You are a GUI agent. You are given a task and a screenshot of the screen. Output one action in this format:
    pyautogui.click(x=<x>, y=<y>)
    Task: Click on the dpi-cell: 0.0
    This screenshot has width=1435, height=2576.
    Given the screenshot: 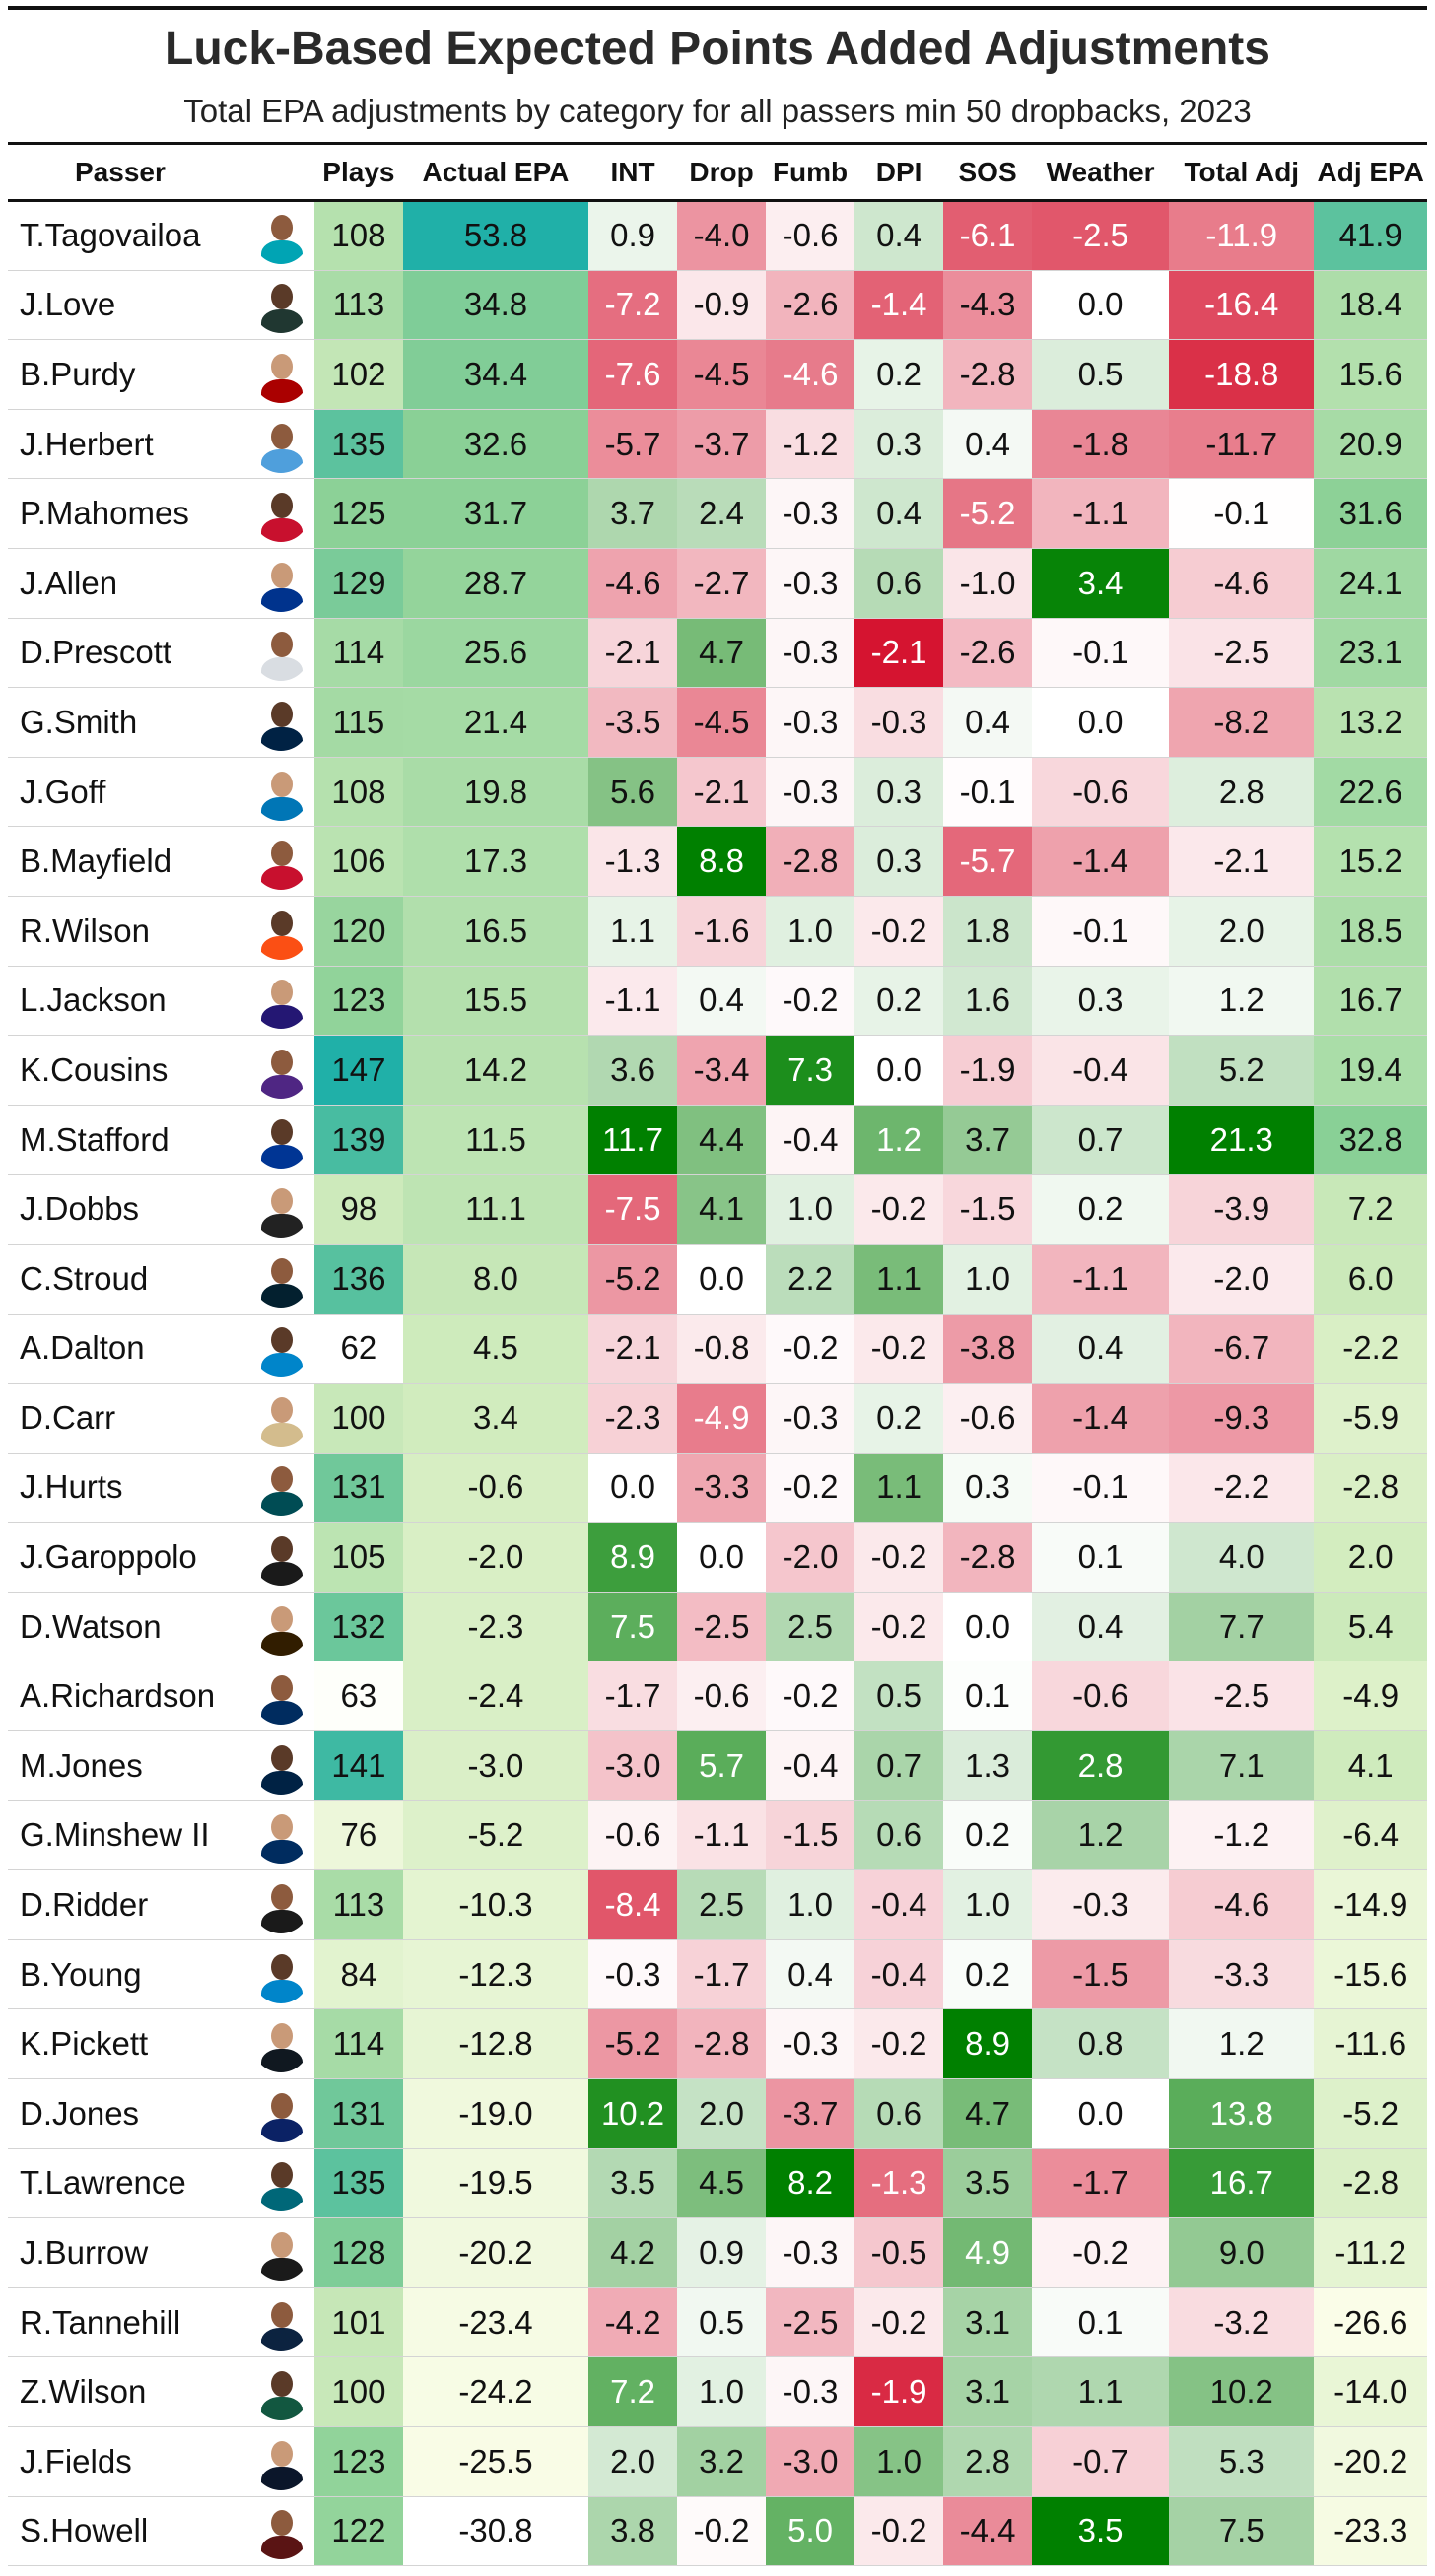 What is the action you would take?
    pyautogui.click(x=899, y=1070)
    